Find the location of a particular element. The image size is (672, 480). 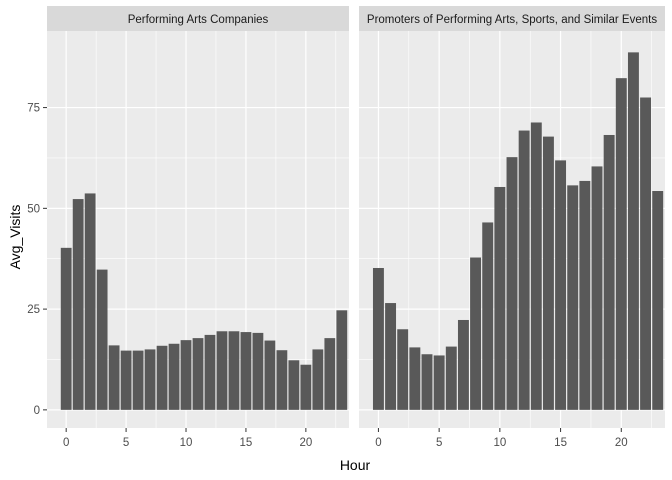

y-axis-title: Avg_Visits is located at coordinates (15, 237).